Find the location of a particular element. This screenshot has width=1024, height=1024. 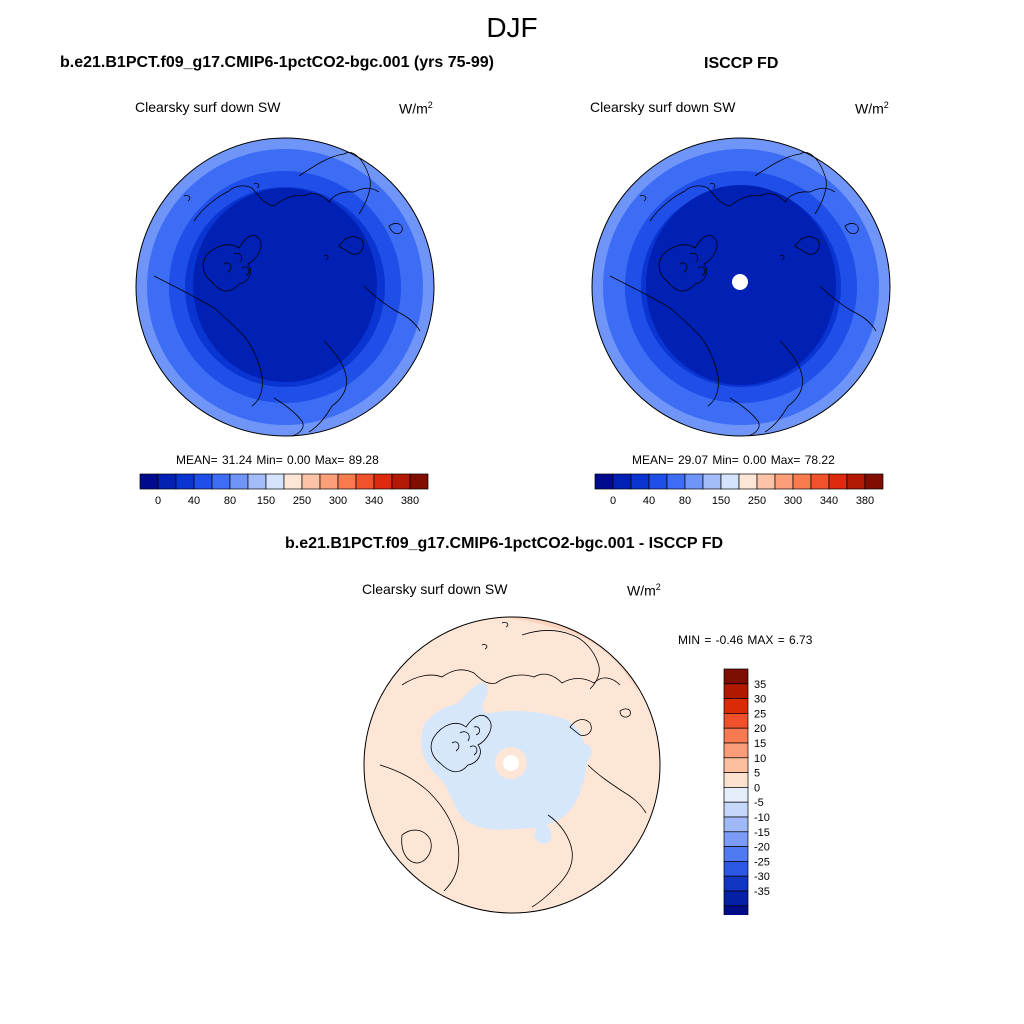

model-colorbar-tick: 80 is located at coordinates (230, 501).